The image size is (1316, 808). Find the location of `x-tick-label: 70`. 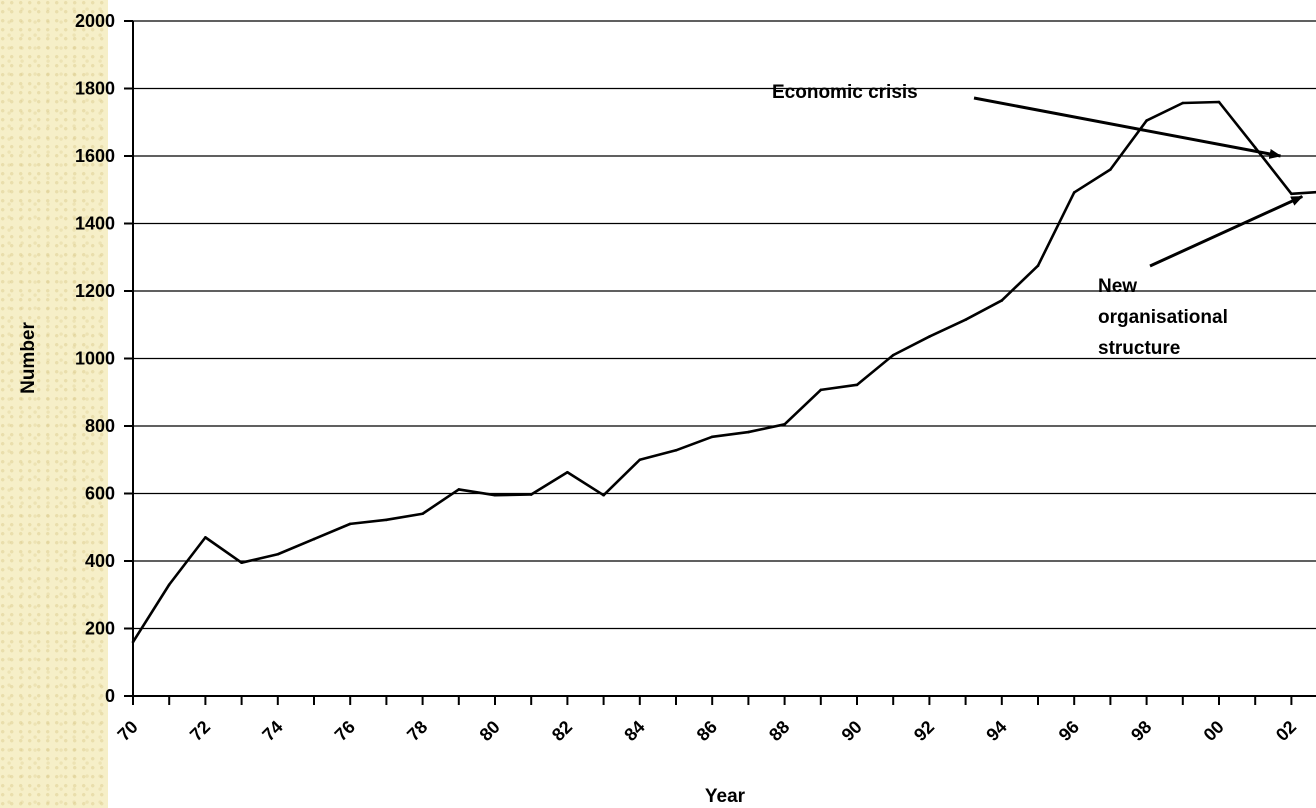

x-tick-label: 70 is located at coordinates (128, 731).